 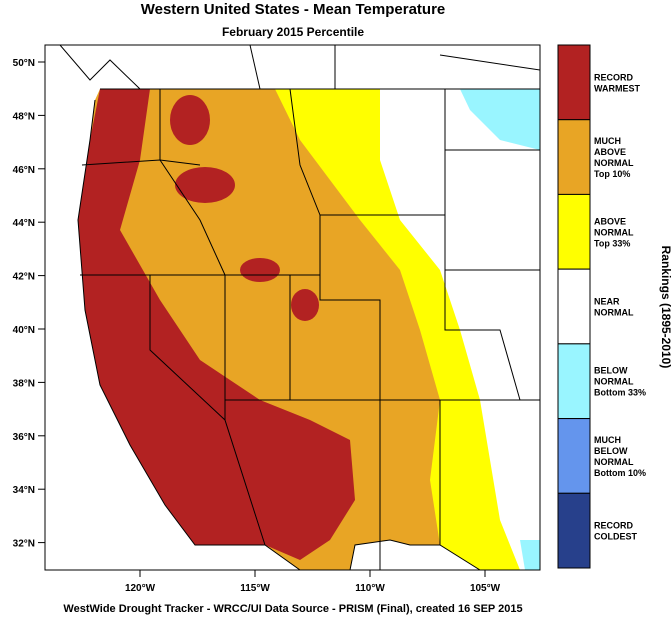 I want to click on legend-label: WARMEST, so click(x=617, y=88).